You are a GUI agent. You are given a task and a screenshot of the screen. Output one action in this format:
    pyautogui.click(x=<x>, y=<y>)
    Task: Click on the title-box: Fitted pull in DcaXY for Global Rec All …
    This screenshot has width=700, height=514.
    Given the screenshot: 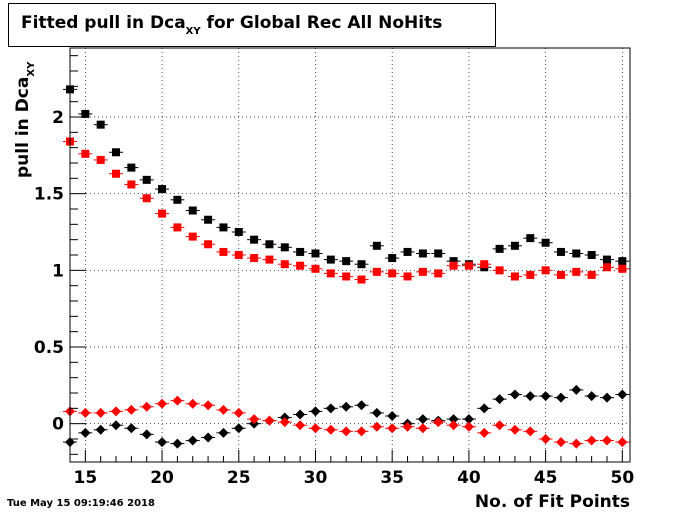 What is the action you would take?
    pyautogui.click(x=252, y=25)
    